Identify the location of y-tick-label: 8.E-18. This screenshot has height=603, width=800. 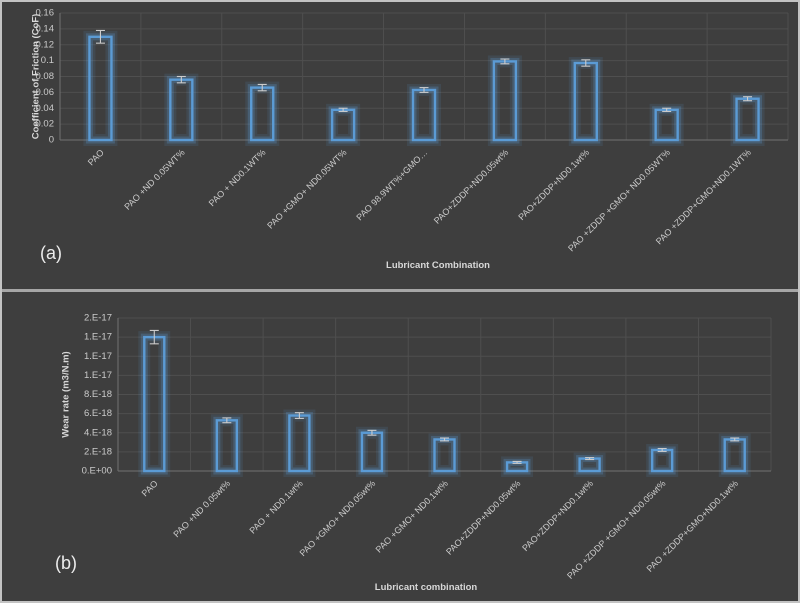
(98, 394).